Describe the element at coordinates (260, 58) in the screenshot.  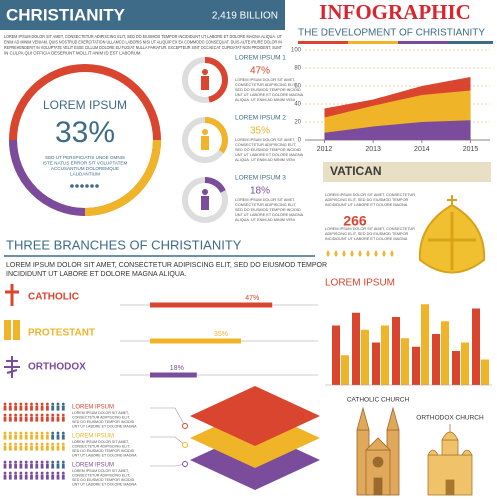
I see `mini-label: LOREM IPSUM 1` at that location.